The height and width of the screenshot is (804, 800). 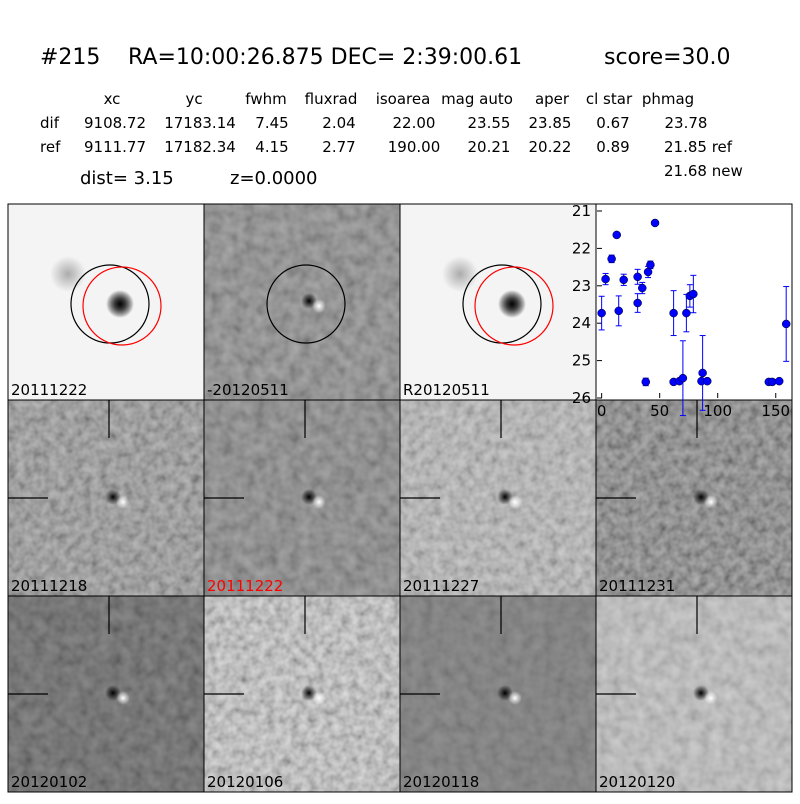 I want to click on x-tick-label: 150, so click(x=775, y=411).